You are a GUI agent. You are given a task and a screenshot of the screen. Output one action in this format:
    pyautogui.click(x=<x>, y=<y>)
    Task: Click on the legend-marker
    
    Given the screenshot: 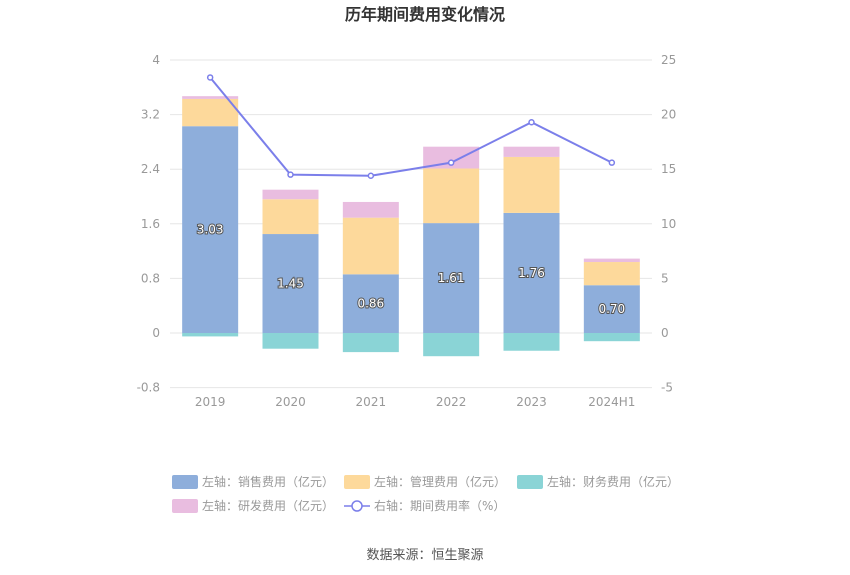 What is the action you would take?
    pyautogui.click(x=357, y=506)
    